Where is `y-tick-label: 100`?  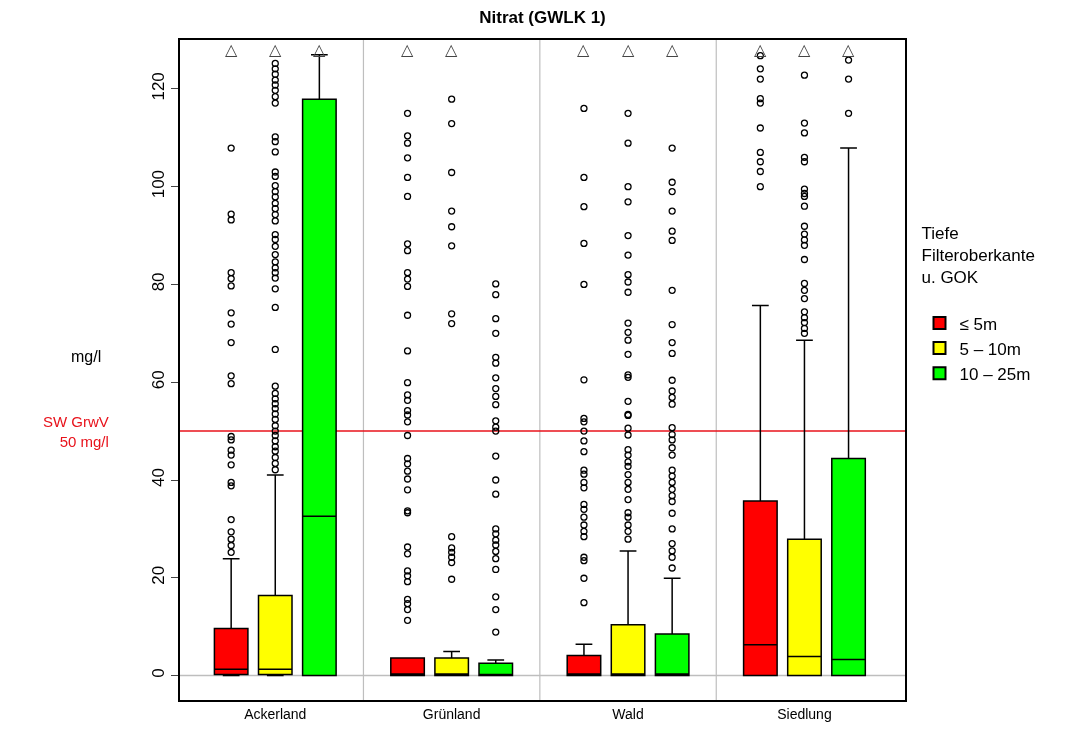
y-tick-label: 100 is located at coordinates (159, 184).